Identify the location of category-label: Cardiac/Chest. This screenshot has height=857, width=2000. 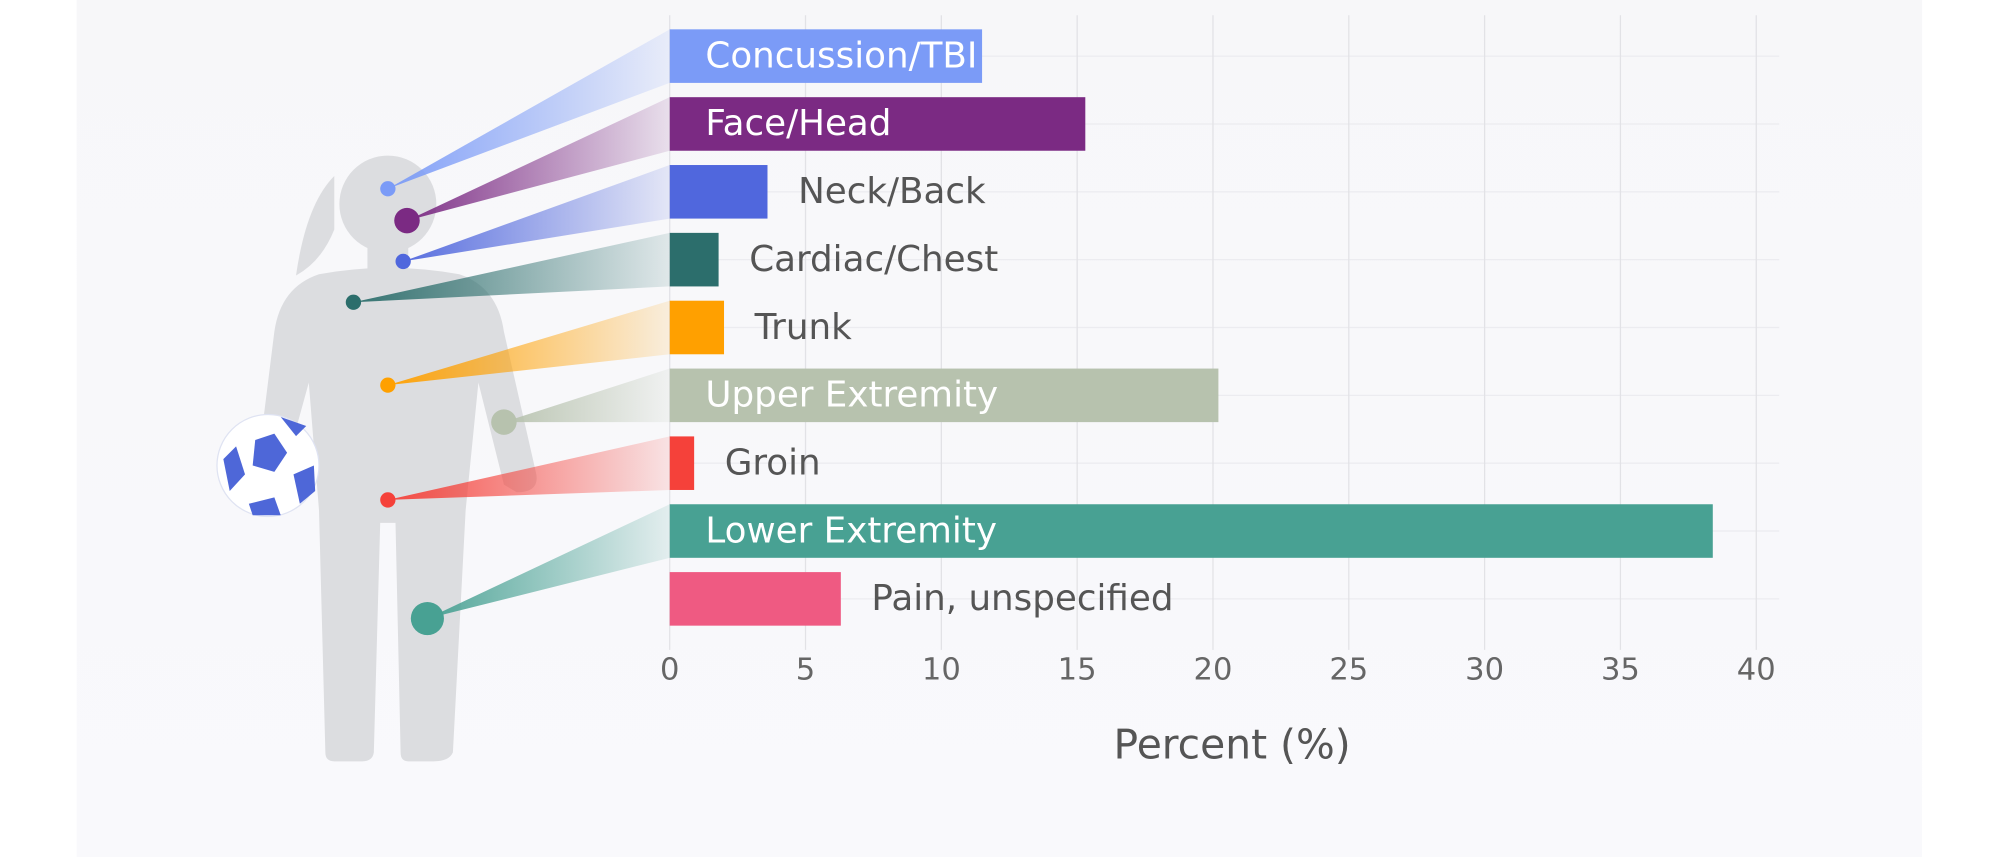
(873, 259).